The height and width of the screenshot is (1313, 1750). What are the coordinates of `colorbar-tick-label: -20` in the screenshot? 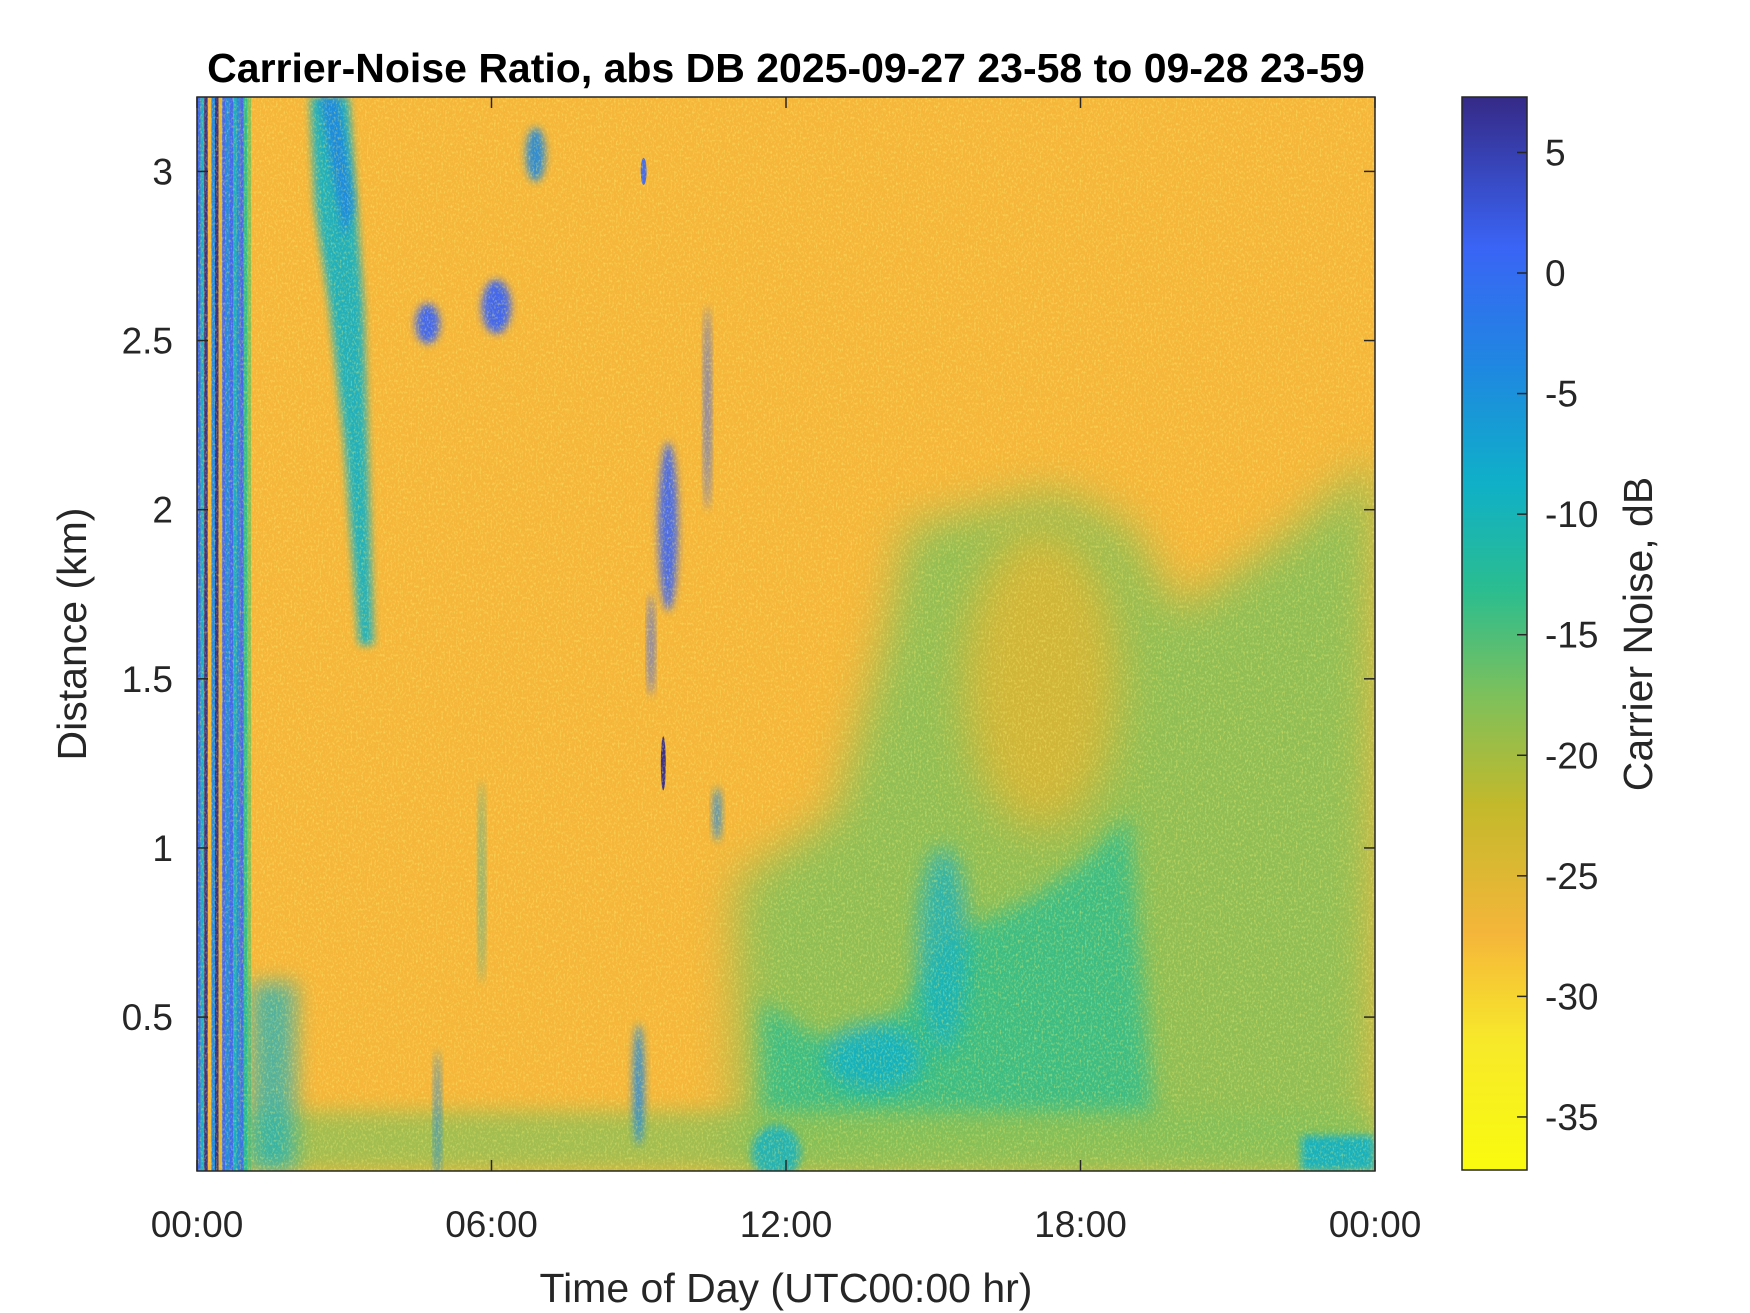 It's located at (1571, 755).